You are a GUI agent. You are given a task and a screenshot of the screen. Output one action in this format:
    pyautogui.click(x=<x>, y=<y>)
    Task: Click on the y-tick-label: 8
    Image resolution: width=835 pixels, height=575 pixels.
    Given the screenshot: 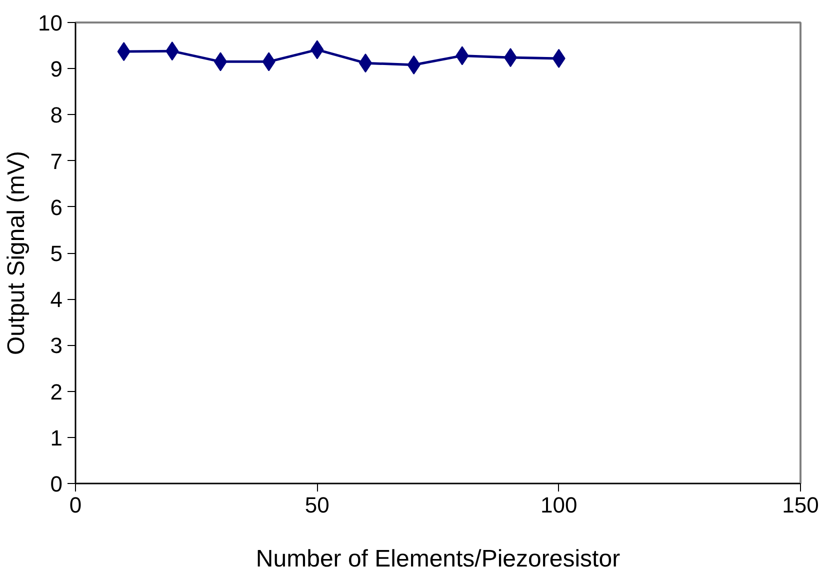 What is the action you would take?
    pyautogui.click(x=56, y=115)
    